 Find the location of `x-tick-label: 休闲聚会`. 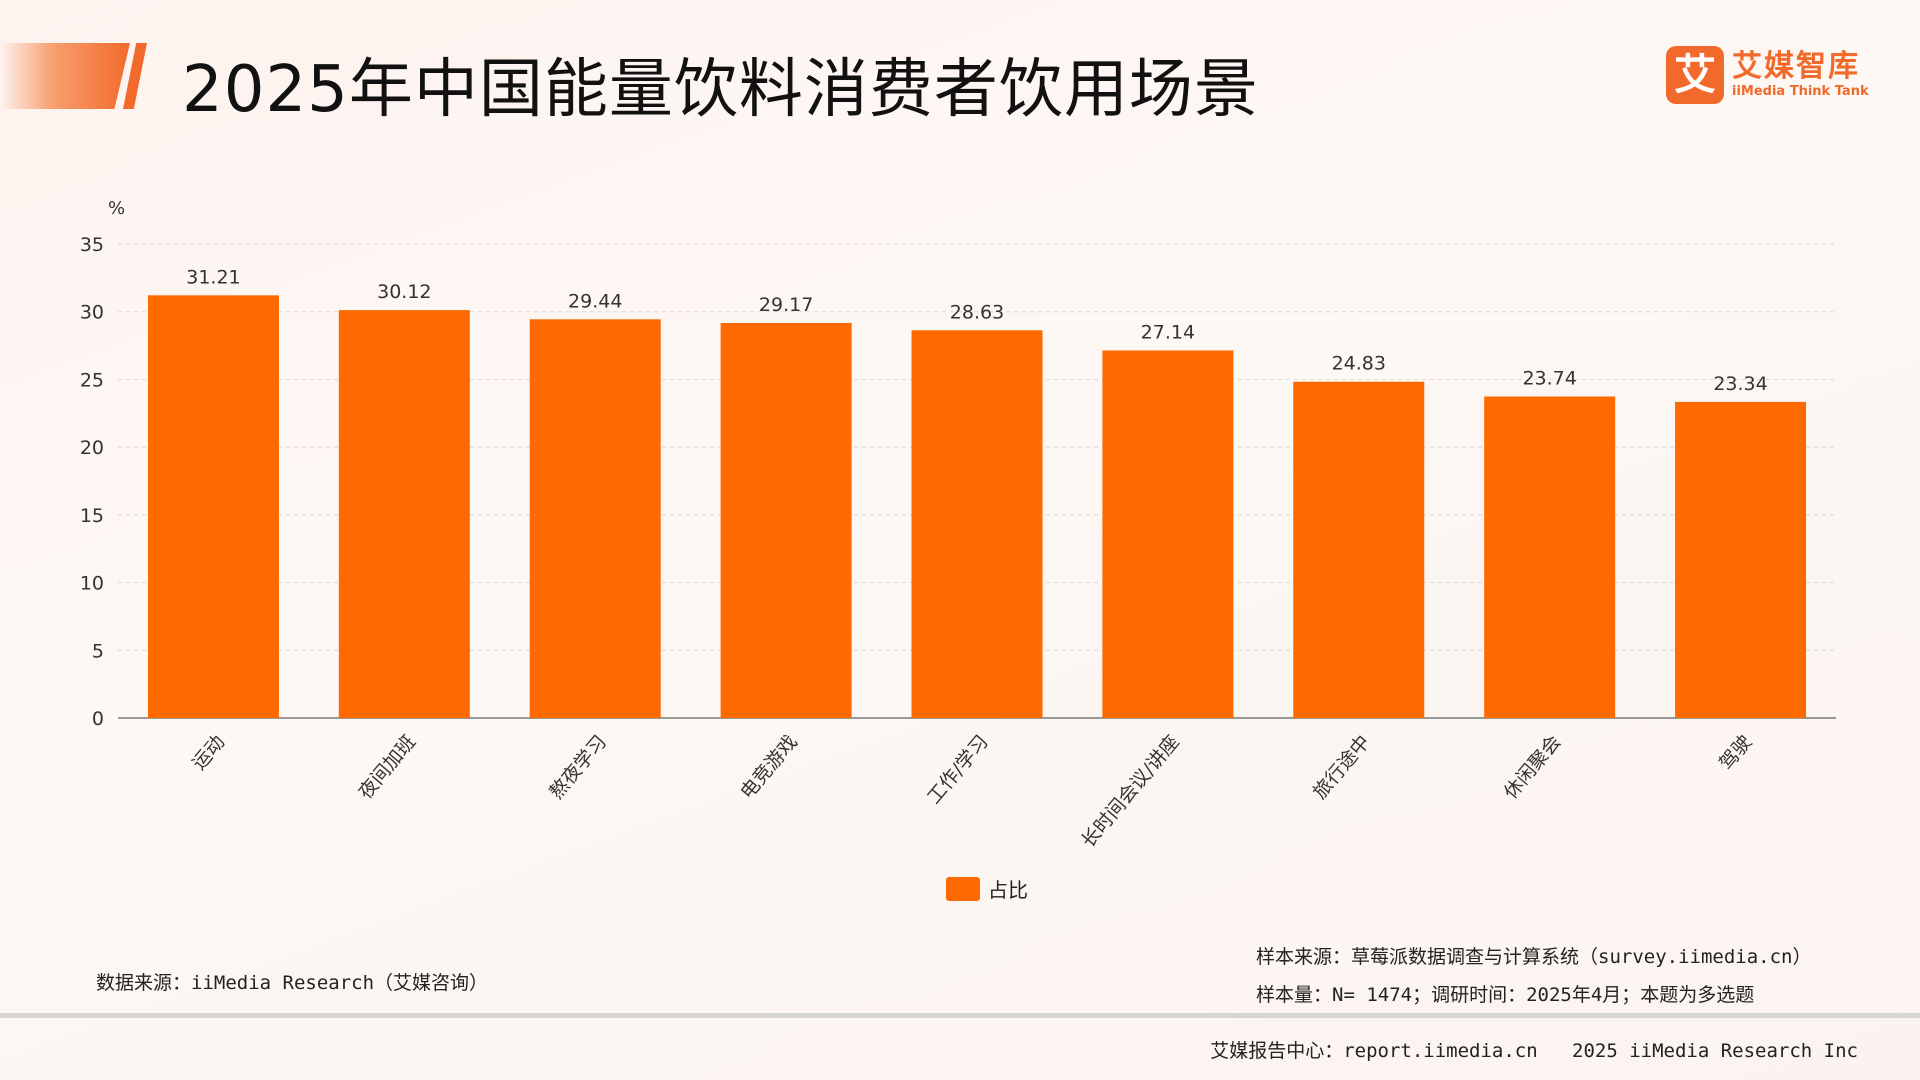

x-tick-label: 休闲聚会 is located at coordinates (1533, 767).